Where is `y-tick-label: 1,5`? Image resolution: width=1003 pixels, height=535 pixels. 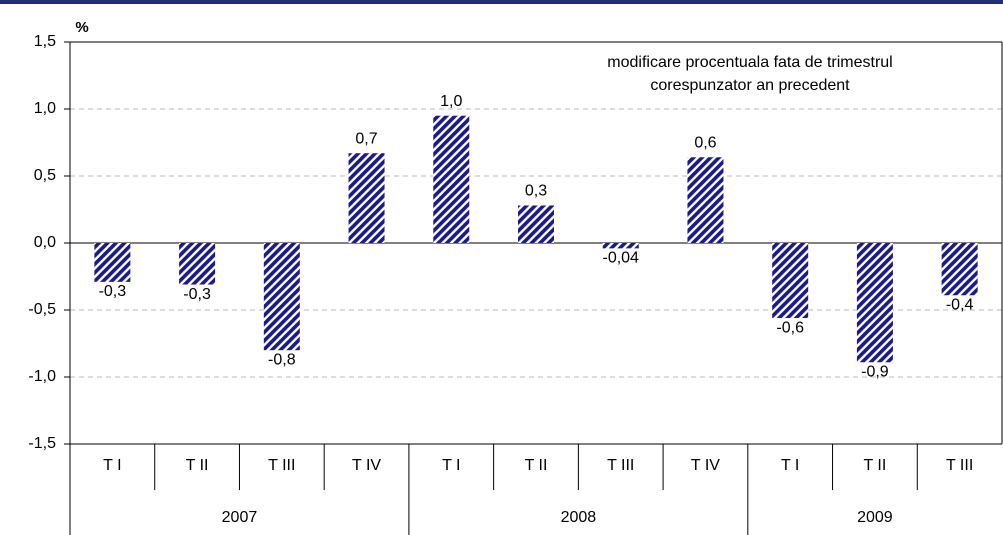
y-tick-label: 1,5 is located at coordinates (45, 41).